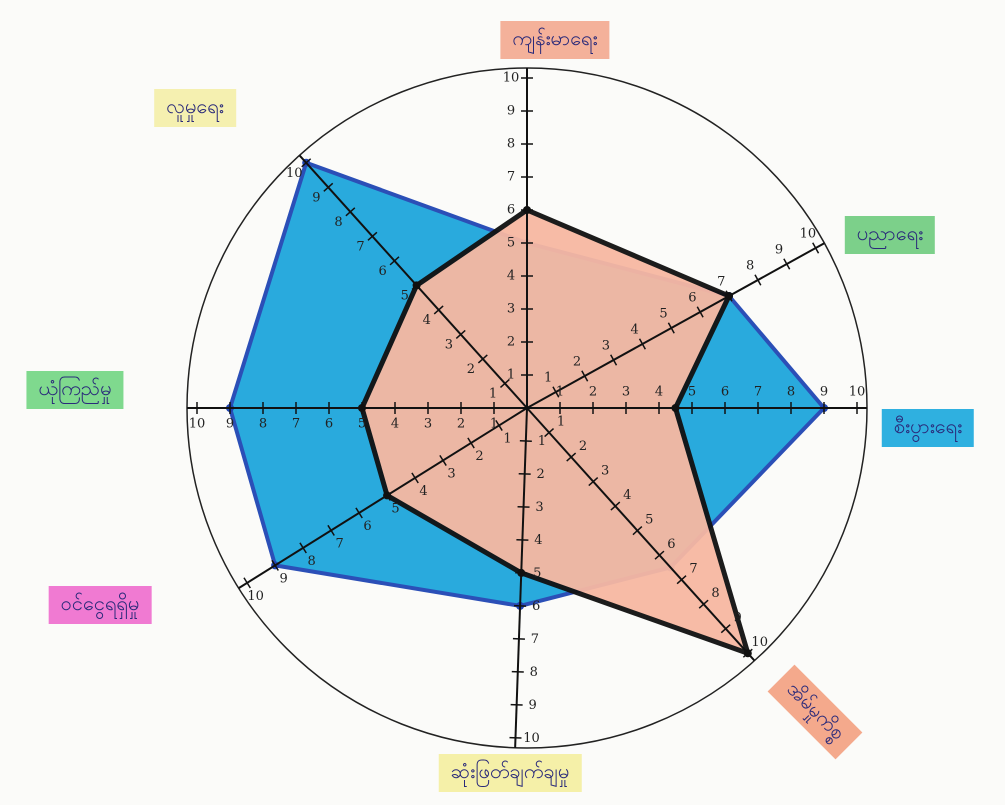 The height and width of the screenshot is (805, 1005). Describe the element at coordinates (100, 605) in the screenshot. I see `axis-label: ဝင်ငွေရရှိမှု` at that location.